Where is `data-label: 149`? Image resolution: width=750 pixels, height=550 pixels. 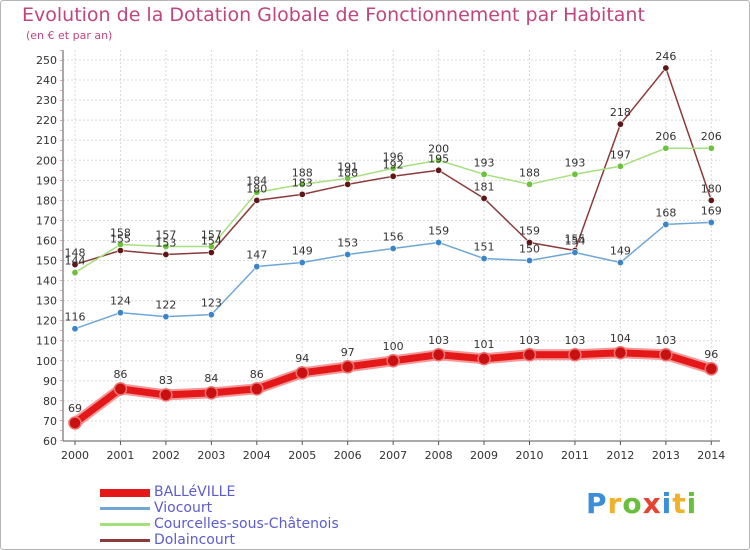
data-label: 149 is located at coordinates (620, 251).